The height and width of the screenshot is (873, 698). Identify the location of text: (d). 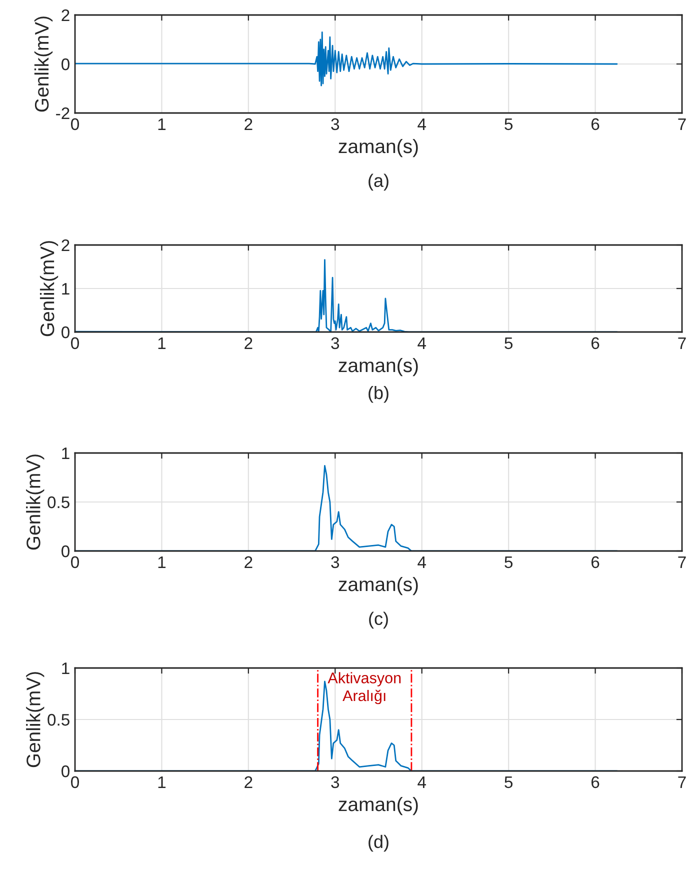
(378, 843).